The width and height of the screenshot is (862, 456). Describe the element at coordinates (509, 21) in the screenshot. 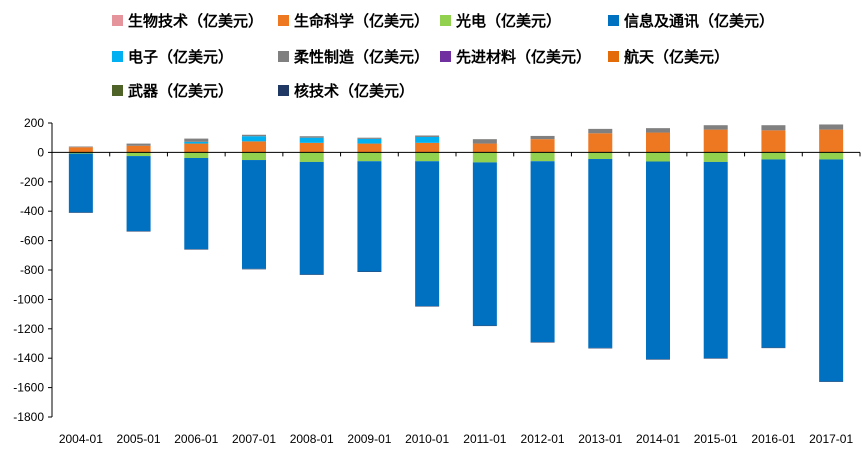

I see `legend-label: 光电（亿美元）` at that location.